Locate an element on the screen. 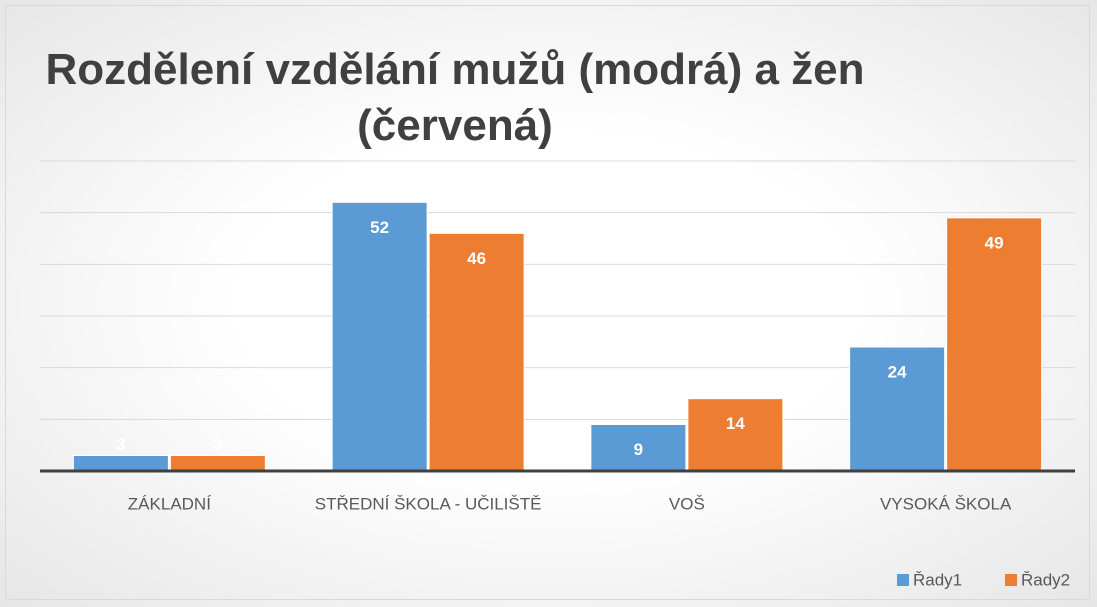 The height and width of the screenshot is (607, 1097). legend-label: Řady1 is located at coordinates (937, 579).